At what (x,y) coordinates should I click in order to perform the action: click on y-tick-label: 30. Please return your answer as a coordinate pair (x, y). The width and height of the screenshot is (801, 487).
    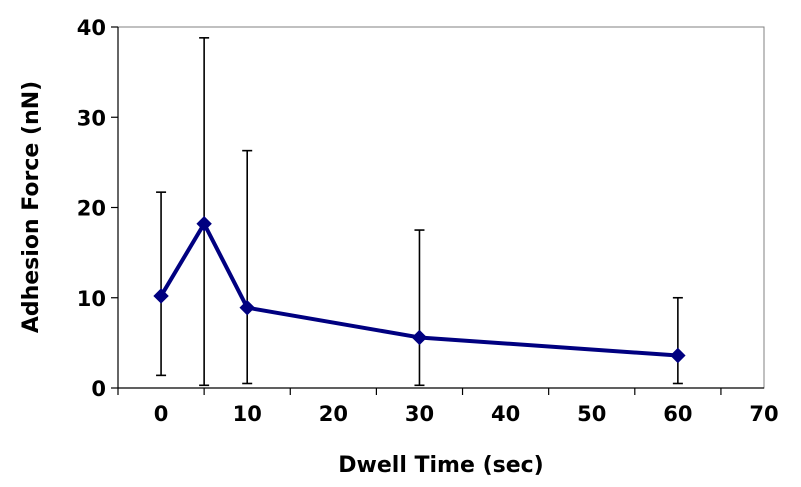
    Looking at the image, I should click on (91, 118).